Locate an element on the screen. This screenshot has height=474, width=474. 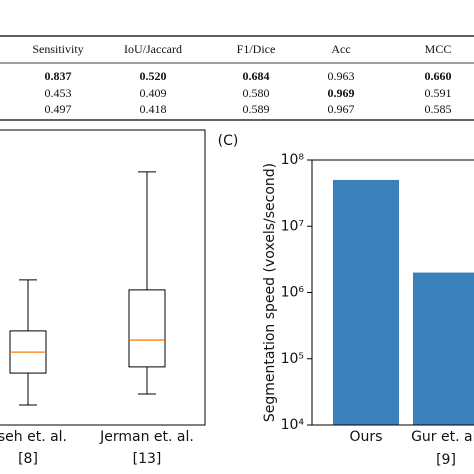
y-tick-label: 10⁷ is located at coordinates (292, 226).